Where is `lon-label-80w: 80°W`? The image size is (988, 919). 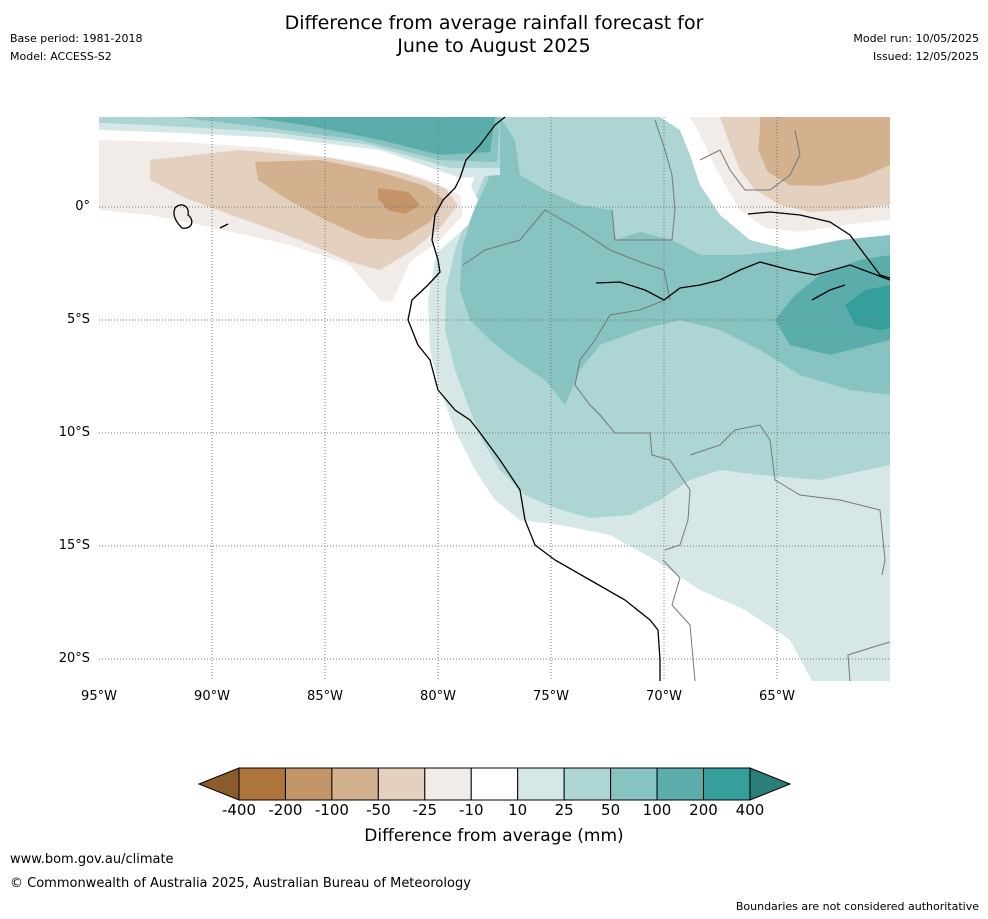 lon-label-80w: 80°W is located at coordinates (438, 696).